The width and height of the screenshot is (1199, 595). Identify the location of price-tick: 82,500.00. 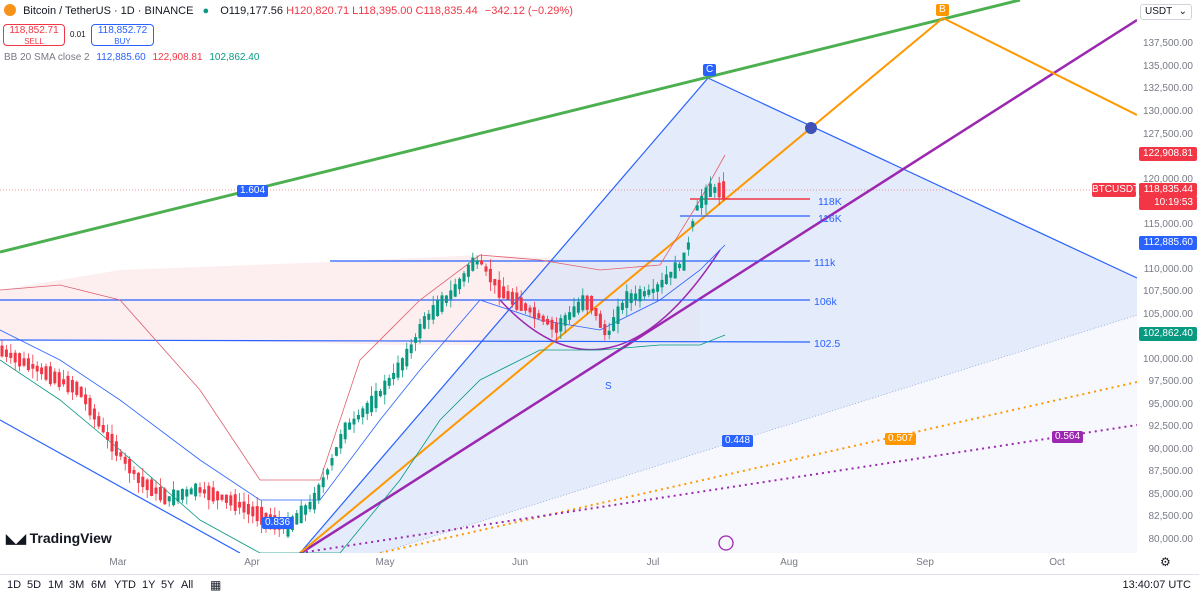
(1171, 516).